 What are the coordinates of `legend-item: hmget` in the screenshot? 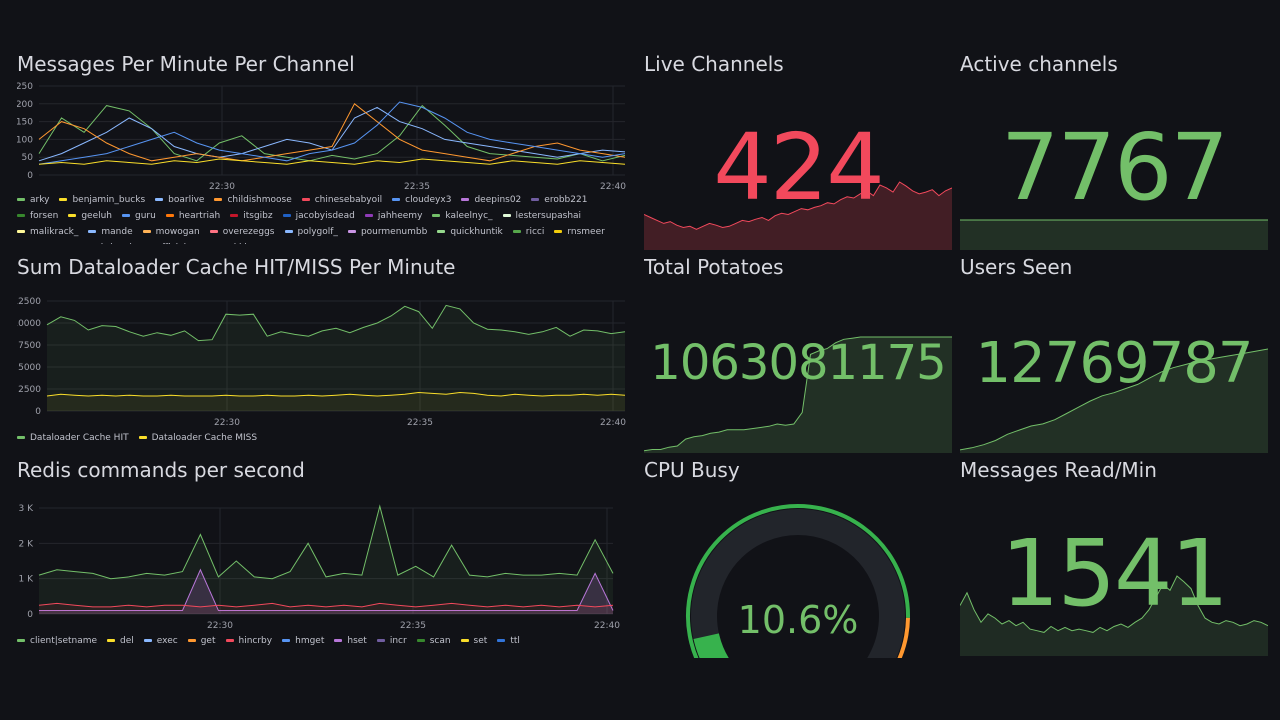 It's located at (303, 641).